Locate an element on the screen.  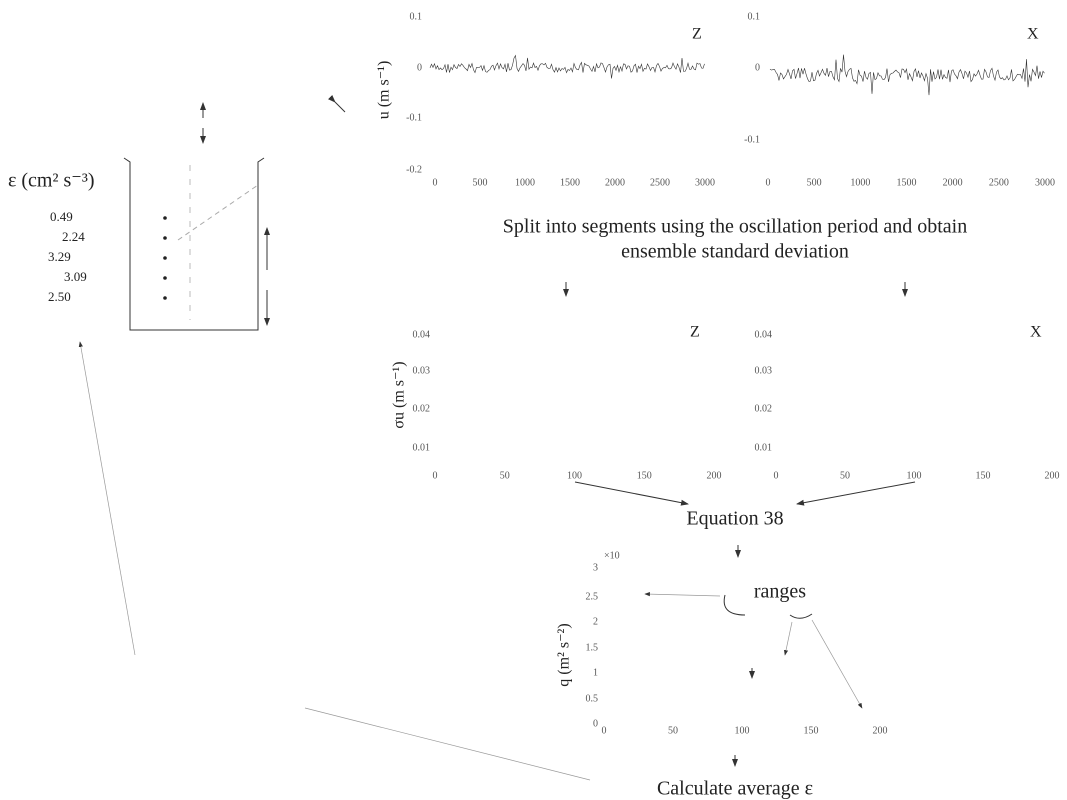
epsilon-value: 2.24 is located at coordinates (73, 236).